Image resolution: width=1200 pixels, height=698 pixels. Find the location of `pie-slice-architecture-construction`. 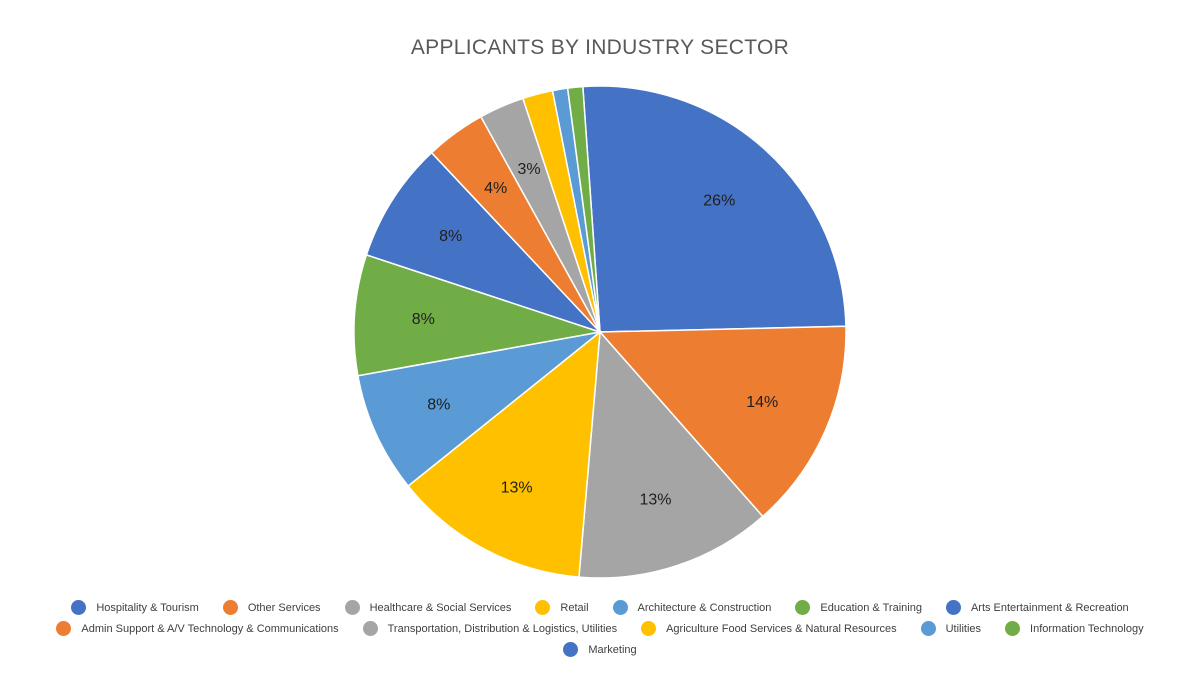

pie-slice-architecture-construction is located at coordinates (479, 409).